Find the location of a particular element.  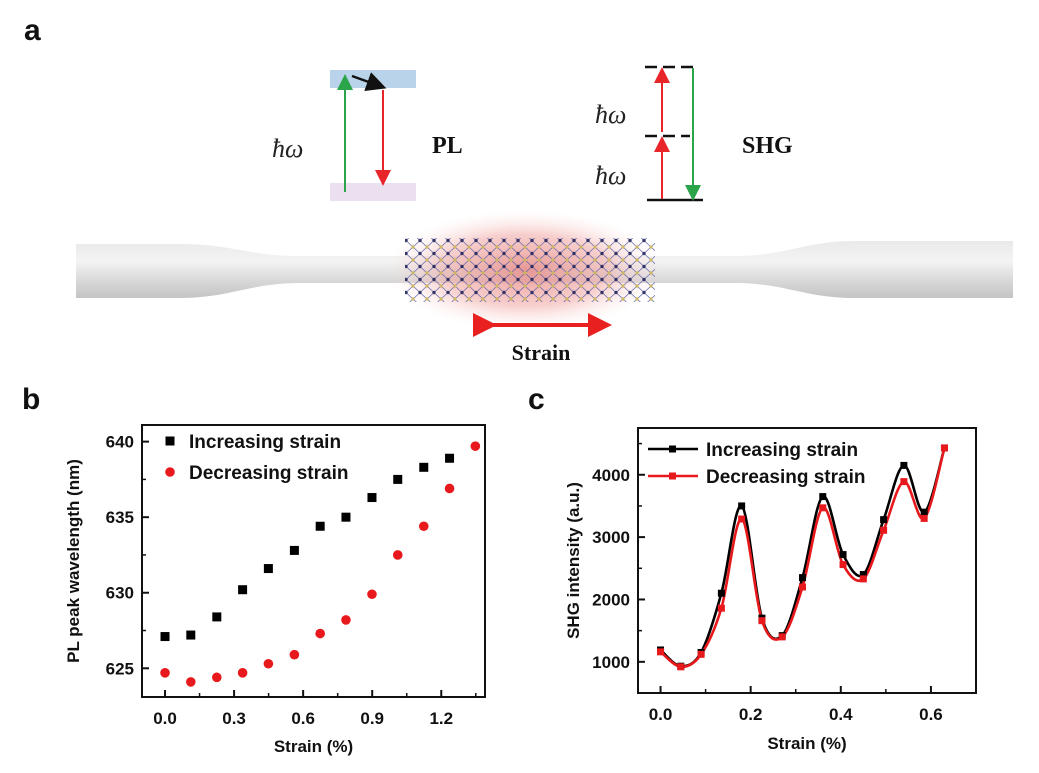

relaxation-arrow is located at coordinates (369, 82).